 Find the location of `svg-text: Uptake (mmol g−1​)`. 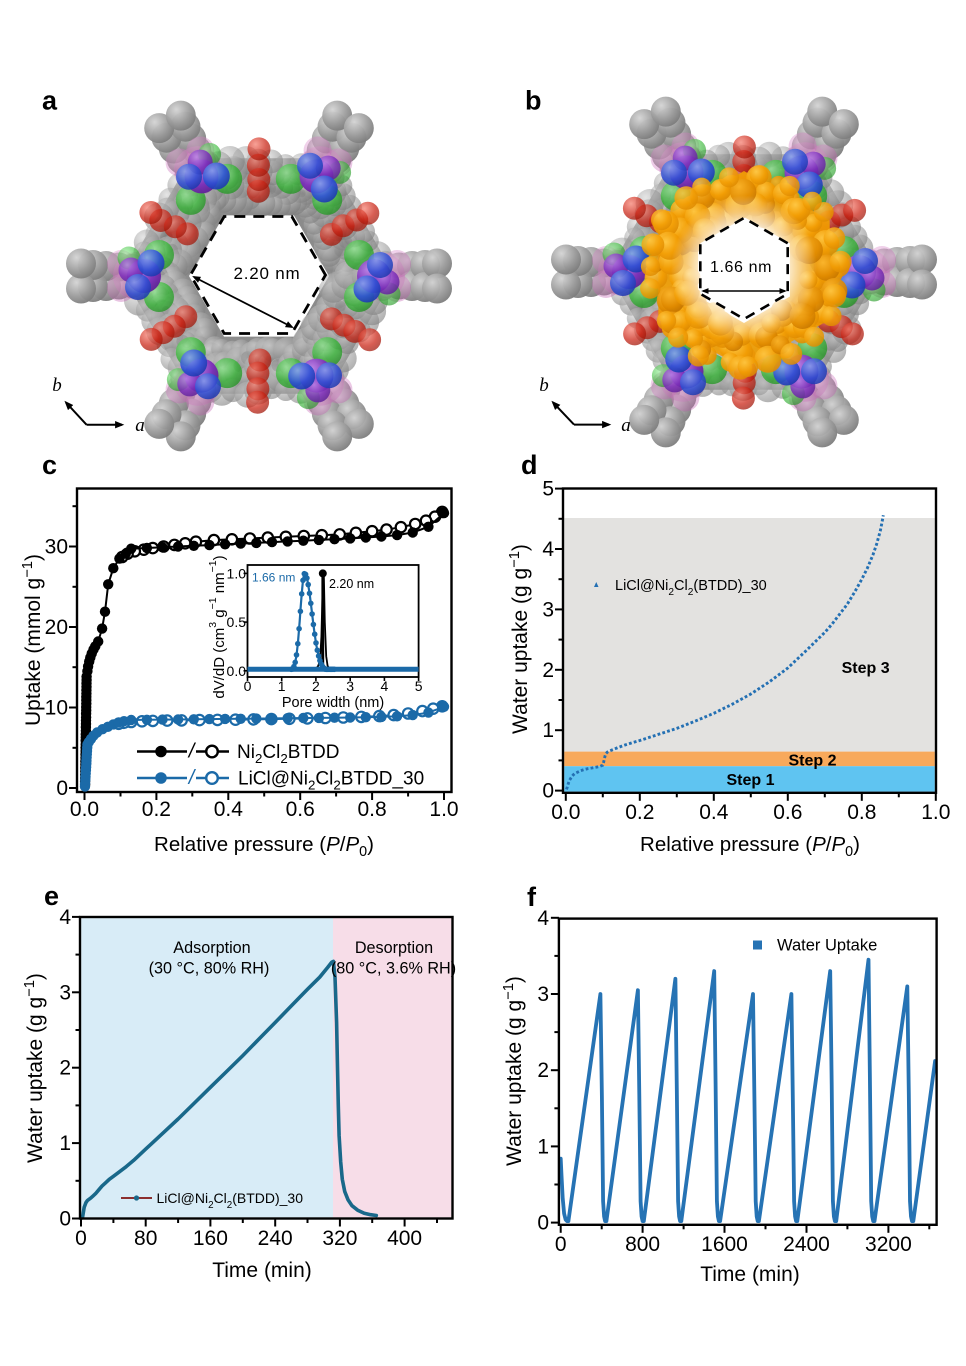

svg-text: Uptake (mmol g−1​) is located at coordinates (32, 640).